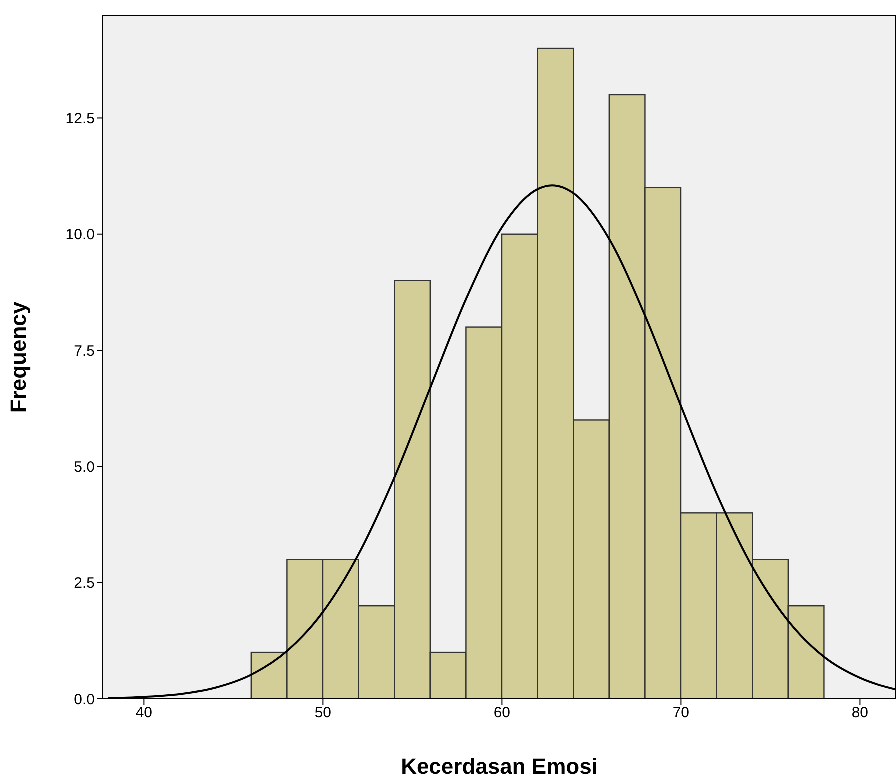 The height and width of the screenshot is (784, 896). I want to click on y-tick-label: 7.5, so click(84, 351).